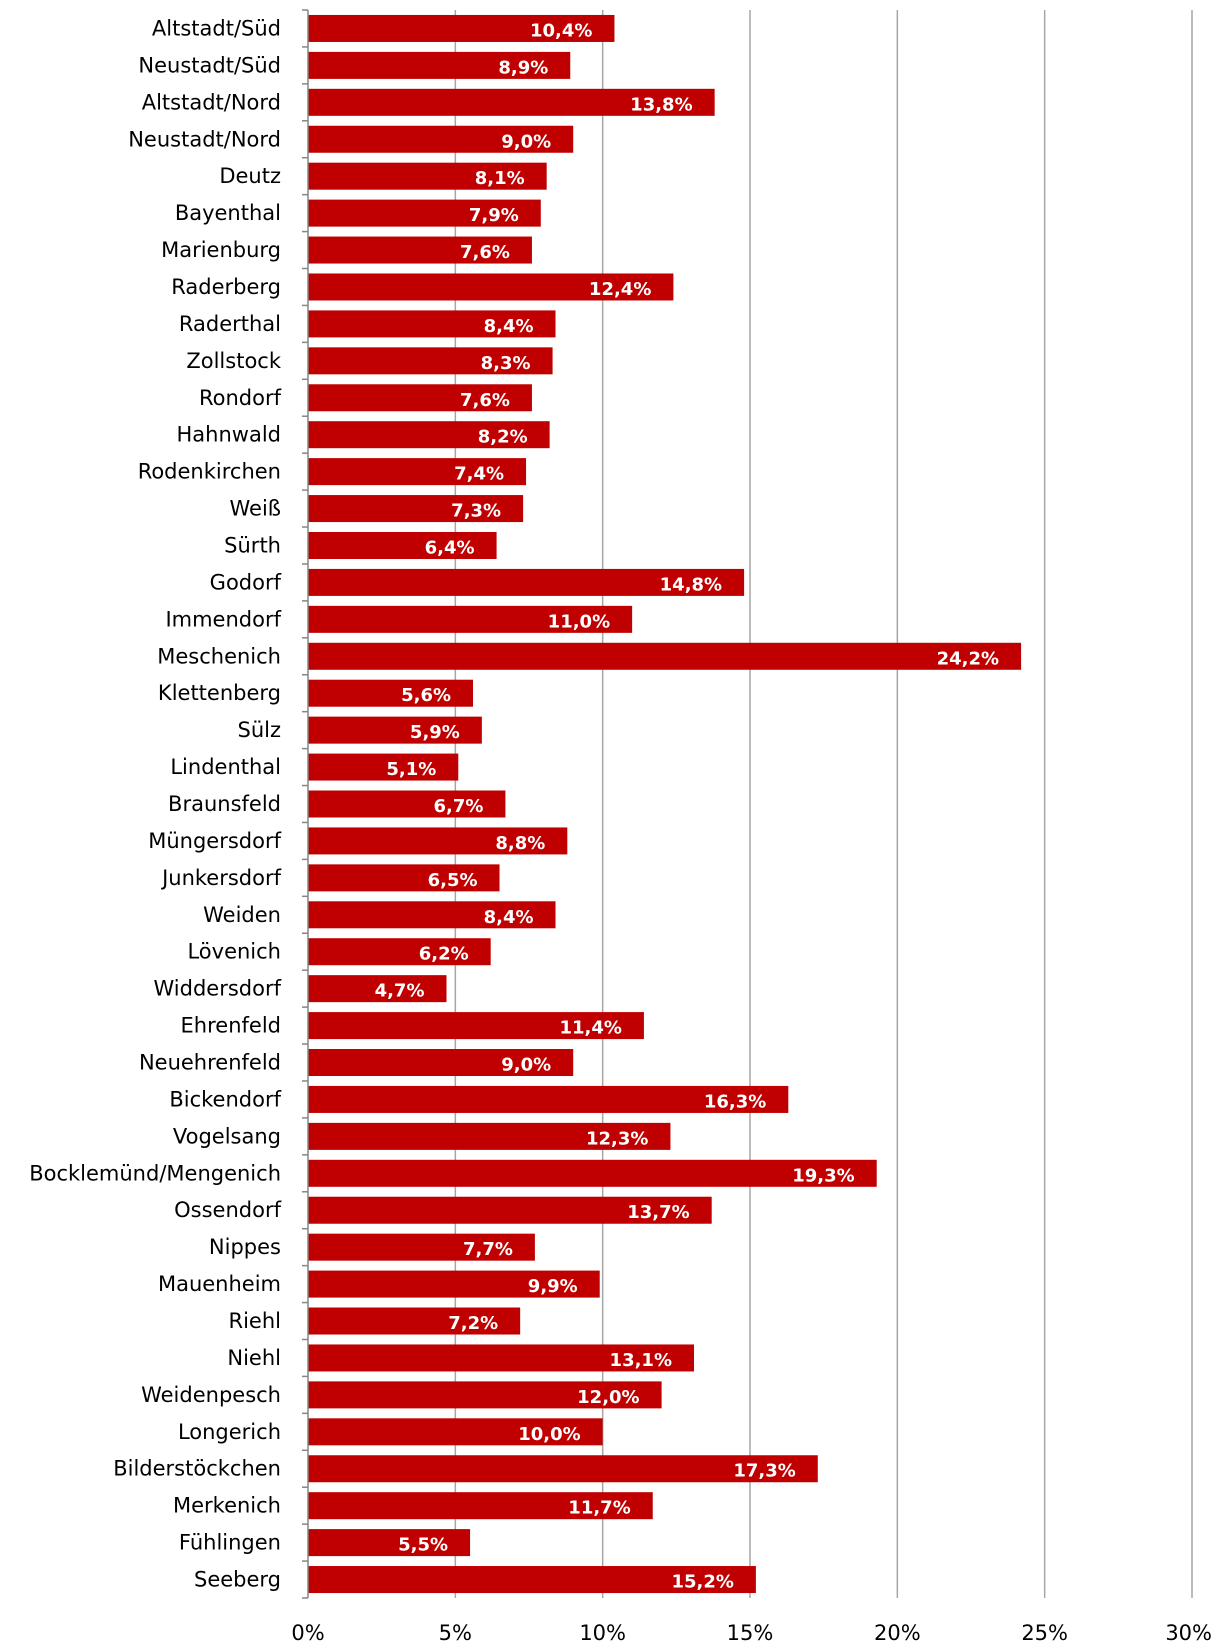 The image size is (1222, 1652). I want to click on data-label: 7,9%, so click(494, 215).